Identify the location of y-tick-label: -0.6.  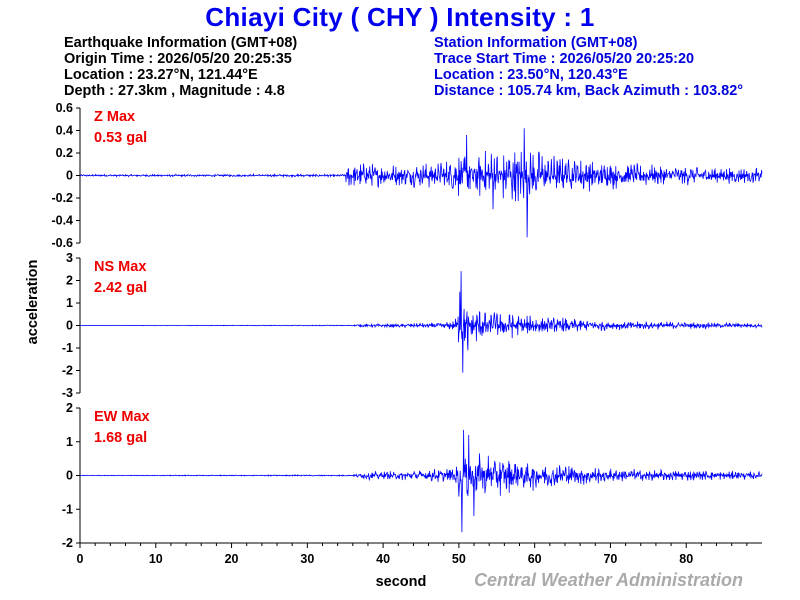
(62, 243).